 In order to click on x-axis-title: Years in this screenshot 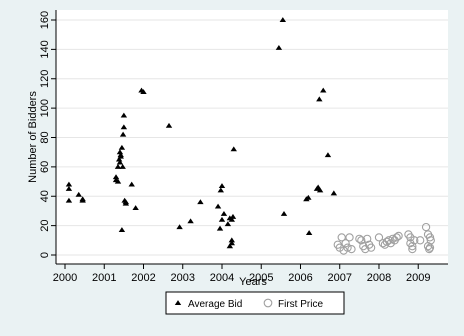, I will do `click(253, 282)`.